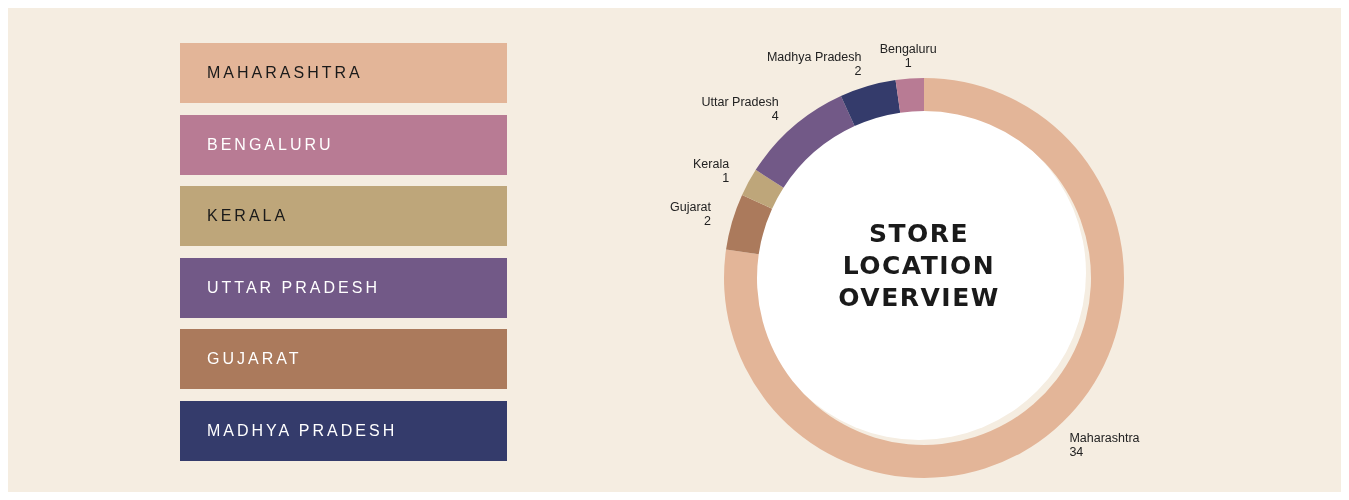 Image resolution: width=1349 pixels, height=500 pixels. I want to click on text: MAHARASHTRA, so click(343, 73).